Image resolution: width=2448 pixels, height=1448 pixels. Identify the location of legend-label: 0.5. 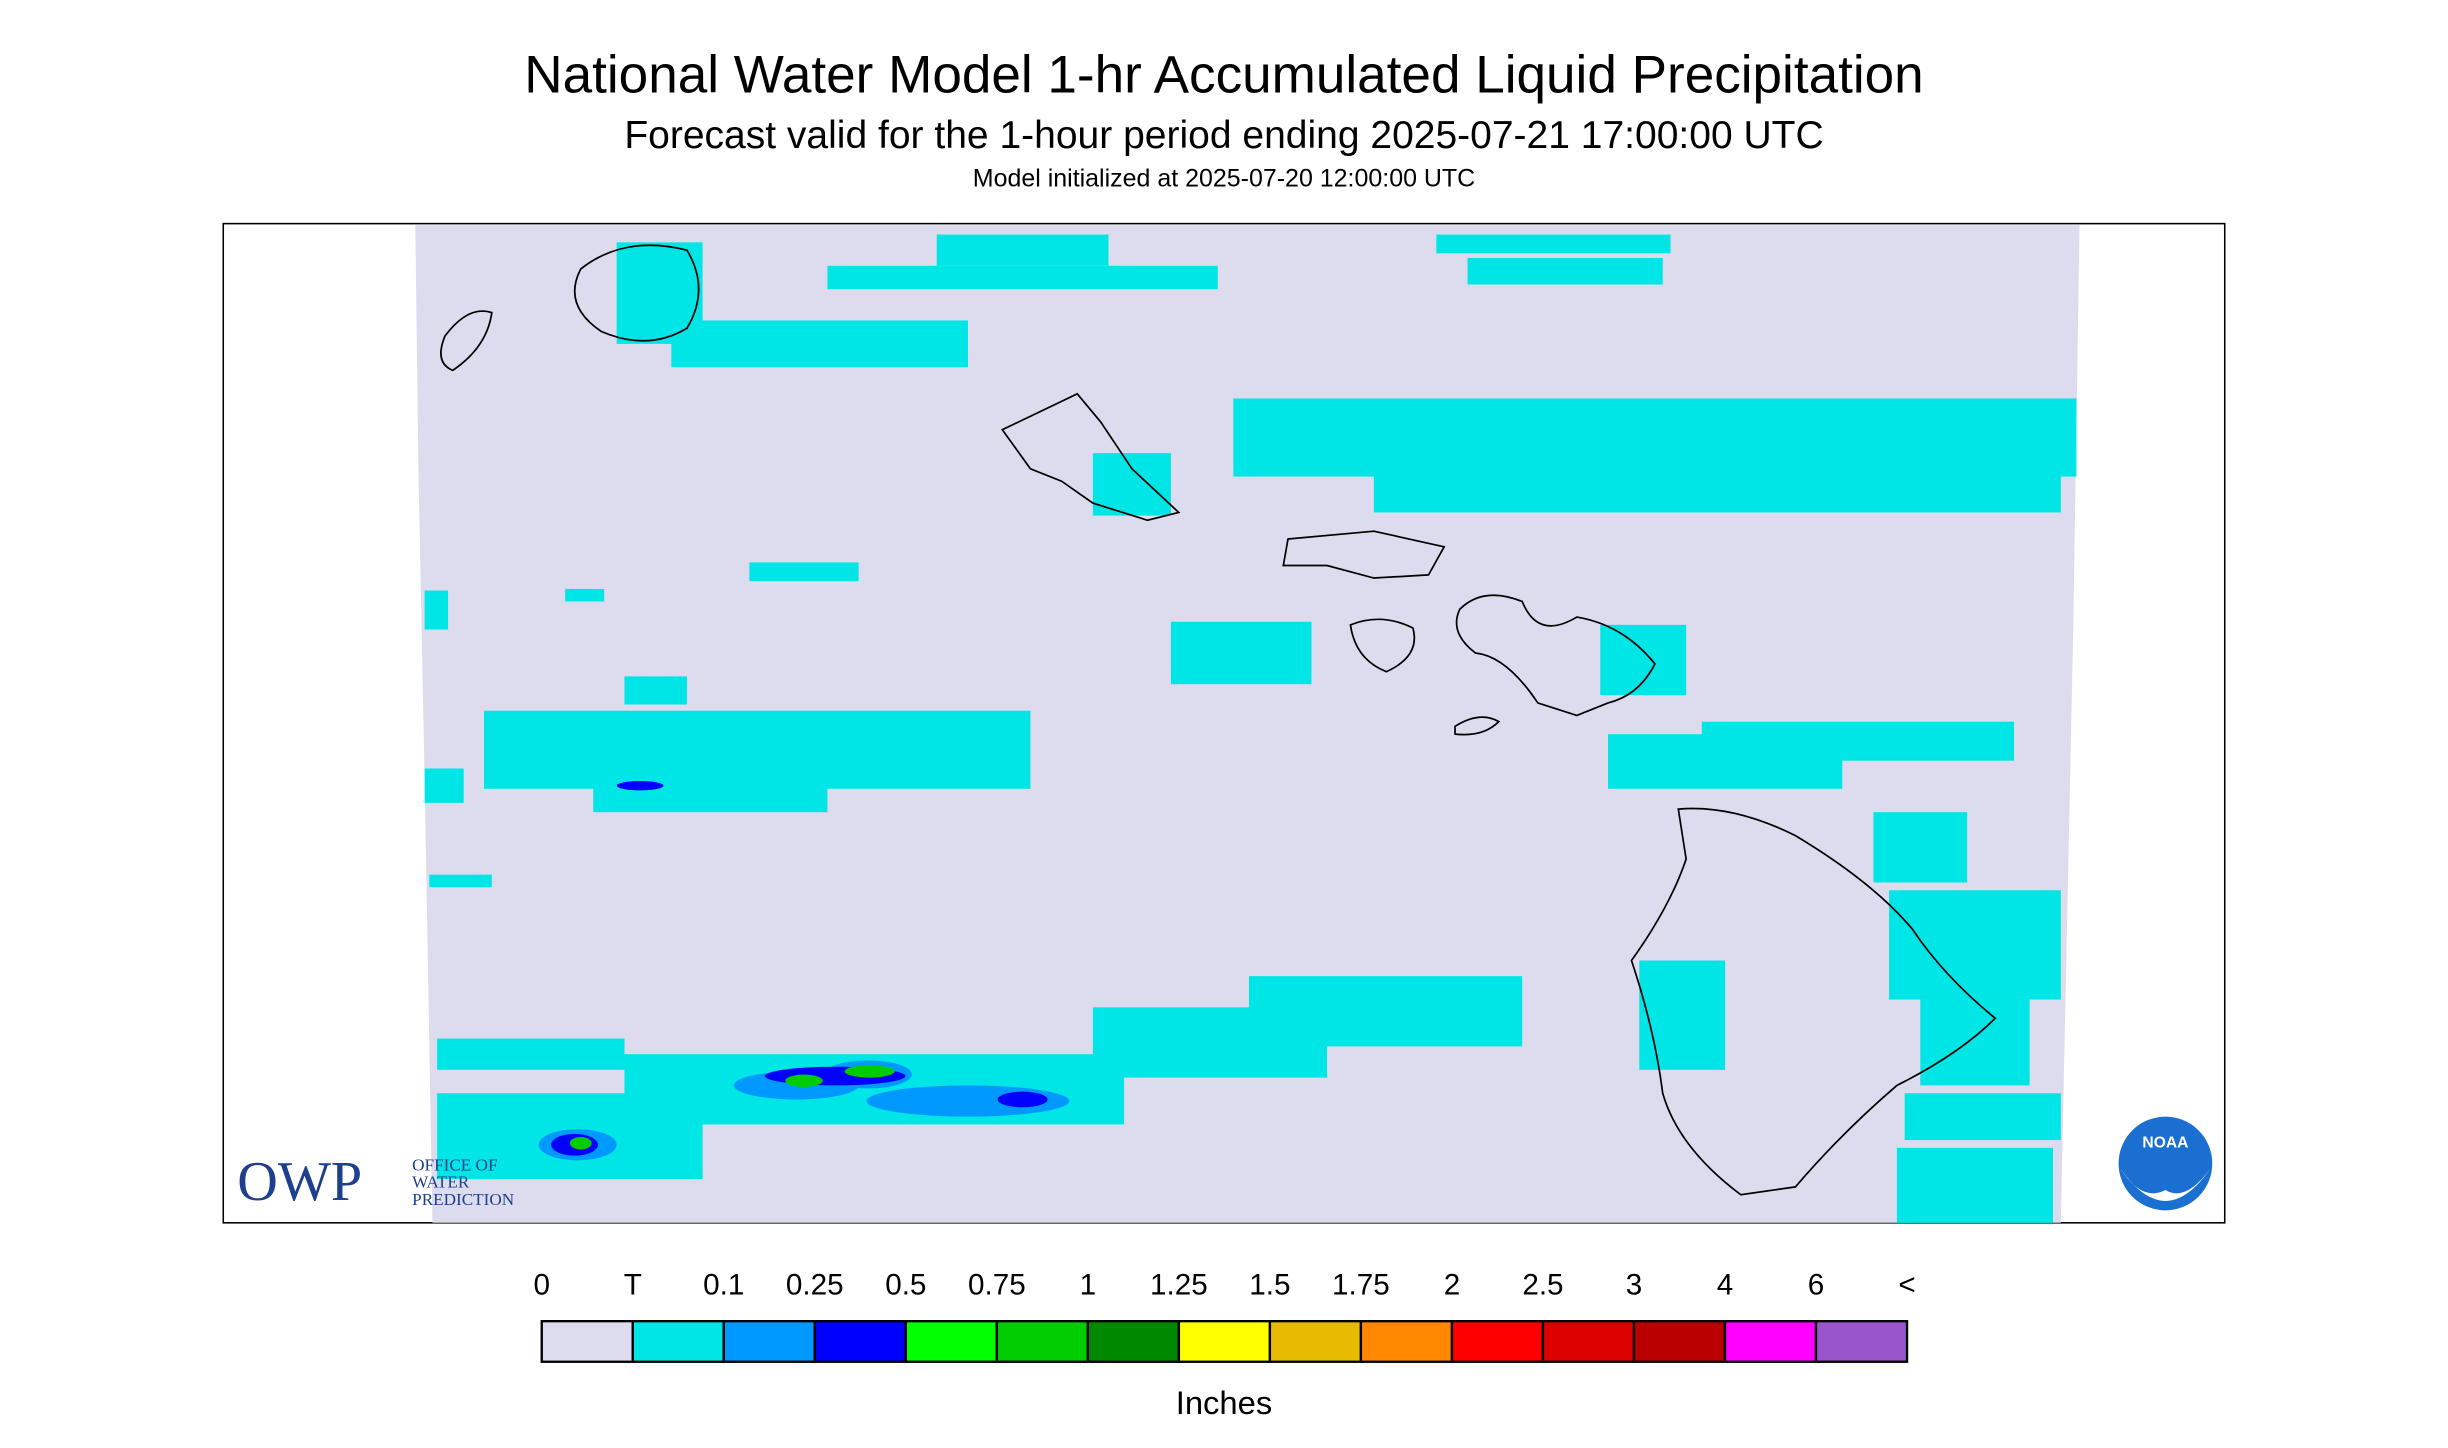
(905, 1285).